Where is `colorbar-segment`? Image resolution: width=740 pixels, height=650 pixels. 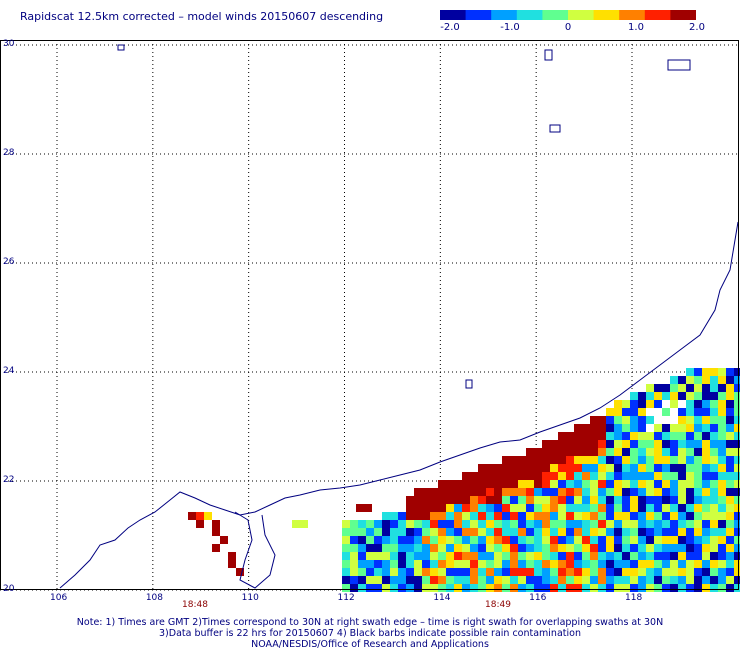
colorbar-segment is located at coordinates (529, 15).